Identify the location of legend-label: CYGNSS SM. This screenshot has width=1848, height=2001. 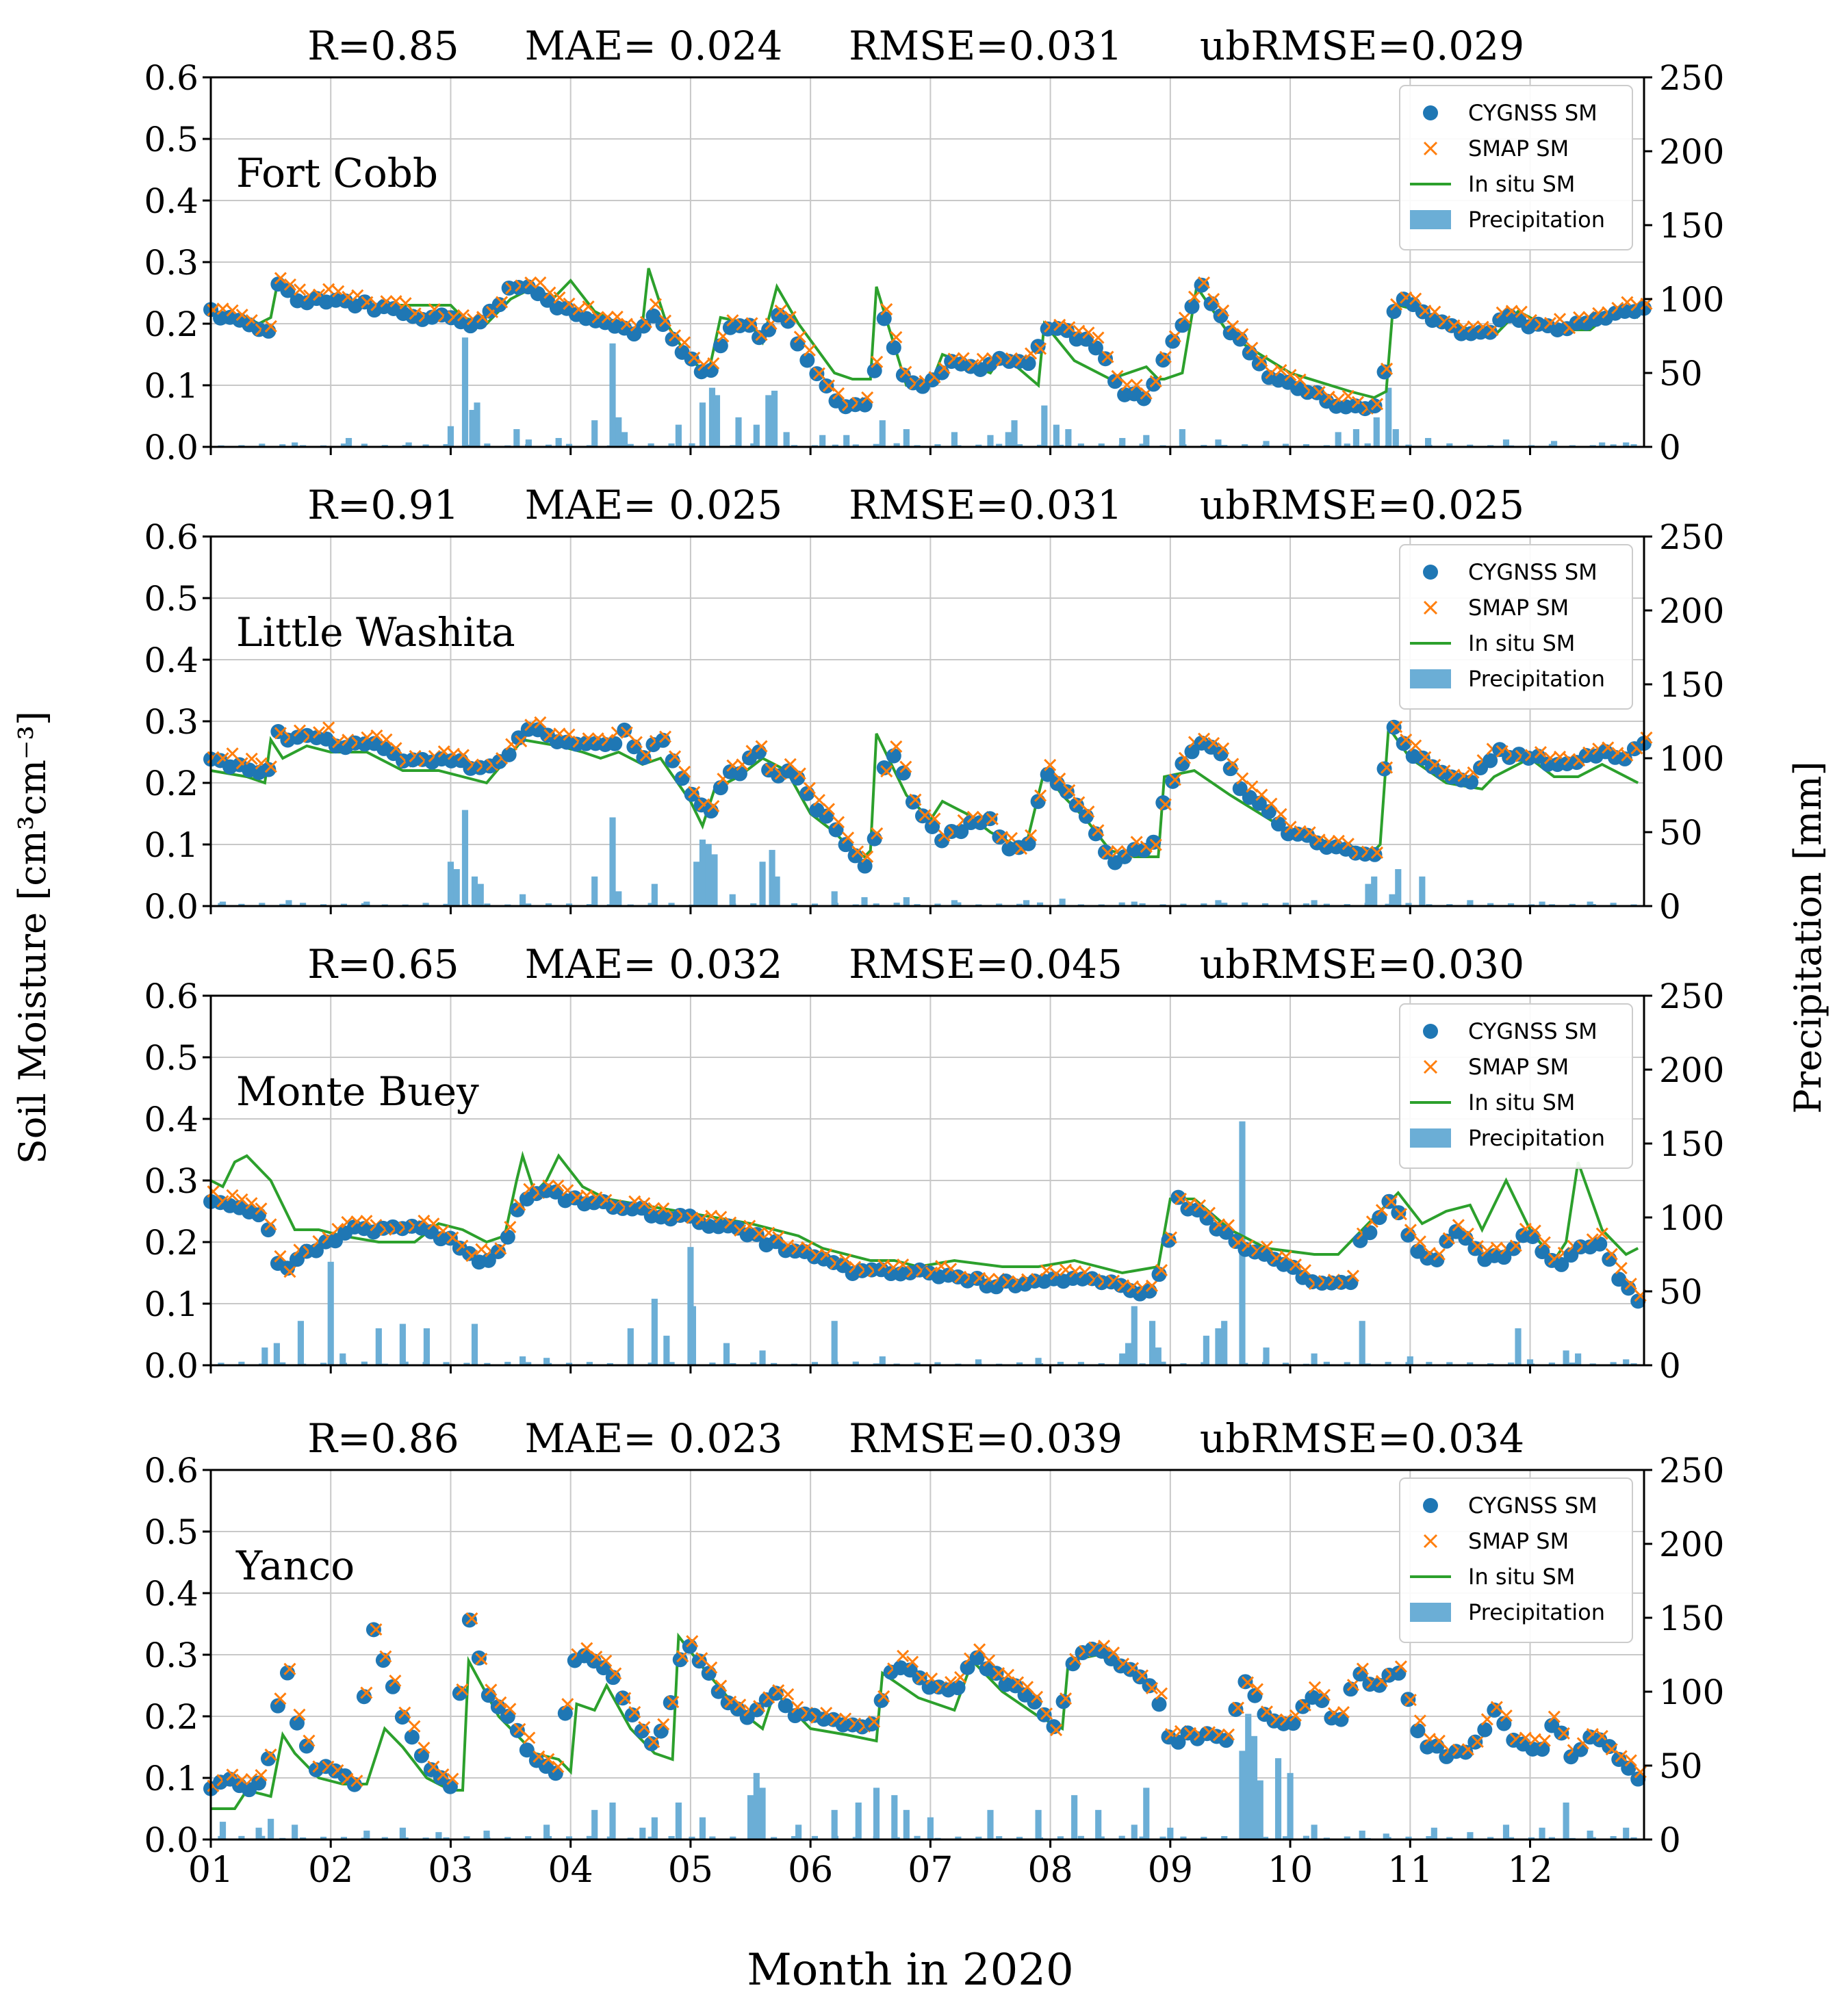
(1532, 1506).